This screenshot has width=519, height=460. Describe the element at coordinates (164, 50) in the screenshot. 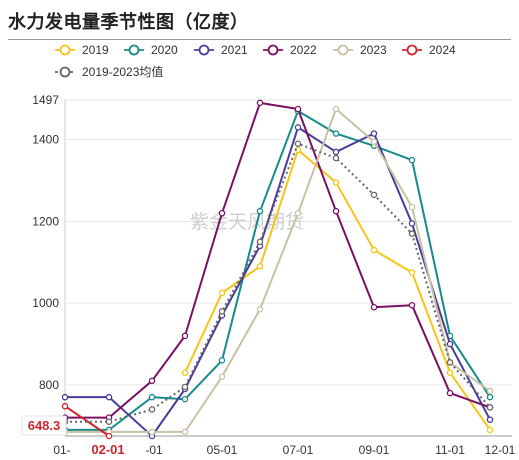

I see `legend-label: 2020` at that location.